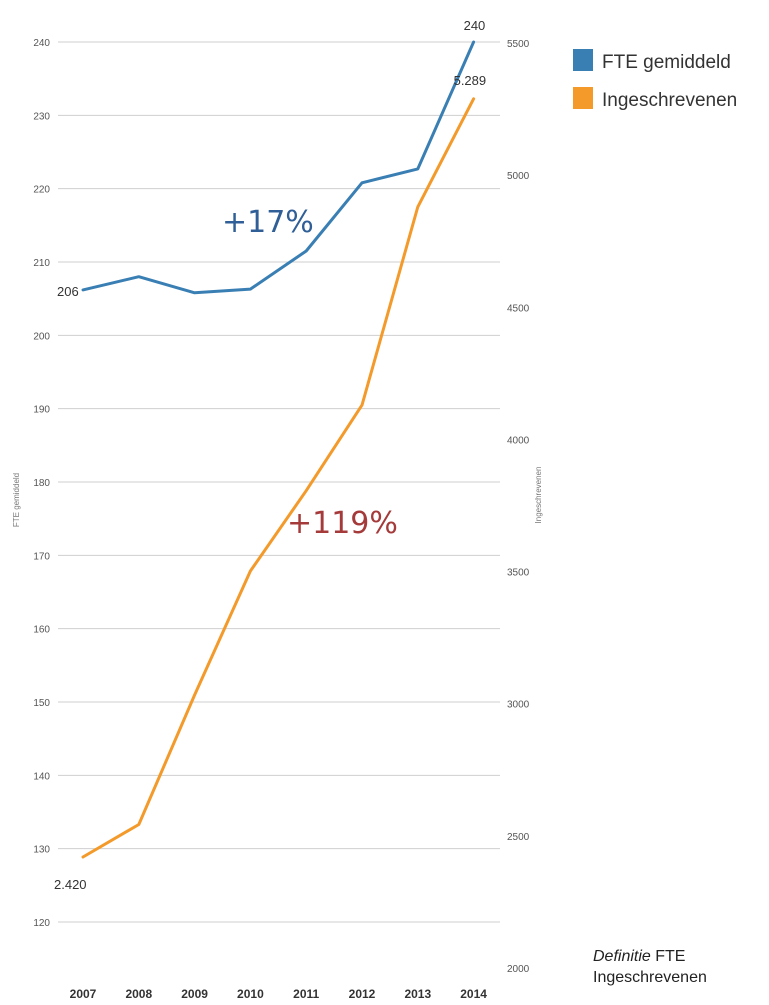 Image resolution: width=769 pixels, height=1005 pixels. What do you see at coordinates (362, 994) in the screenshot?
I see `x-tick-label: 2012` at bounding box center [362, 994].